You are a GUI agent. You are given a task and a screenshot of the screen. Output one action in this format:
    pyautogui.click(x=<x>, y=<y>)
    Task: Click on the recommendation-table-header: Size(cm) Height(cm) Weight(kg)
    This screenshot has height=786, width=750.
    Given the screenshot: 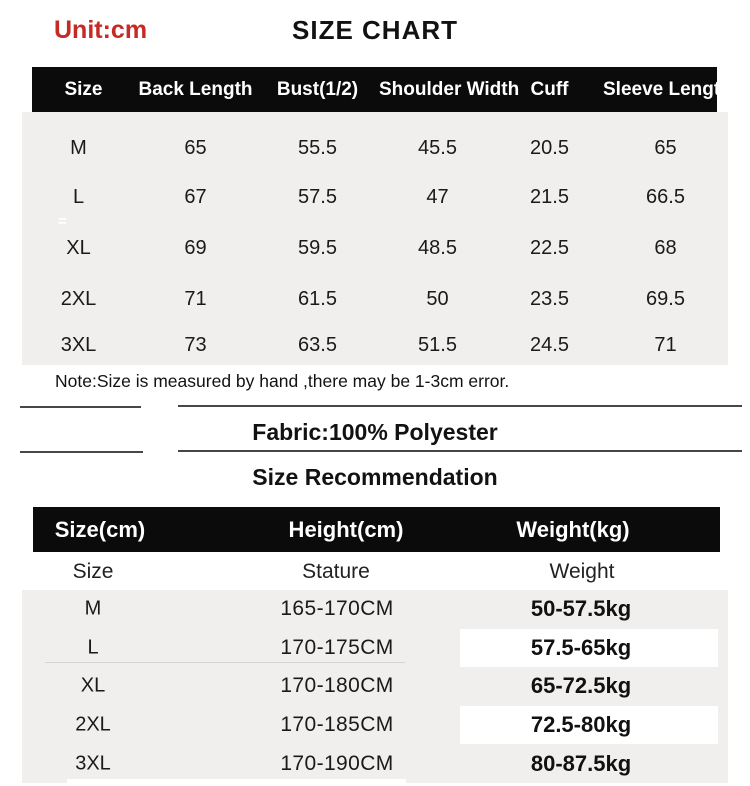 What is the action you would take?
    pyautogui.click(x=376, y=529)
    